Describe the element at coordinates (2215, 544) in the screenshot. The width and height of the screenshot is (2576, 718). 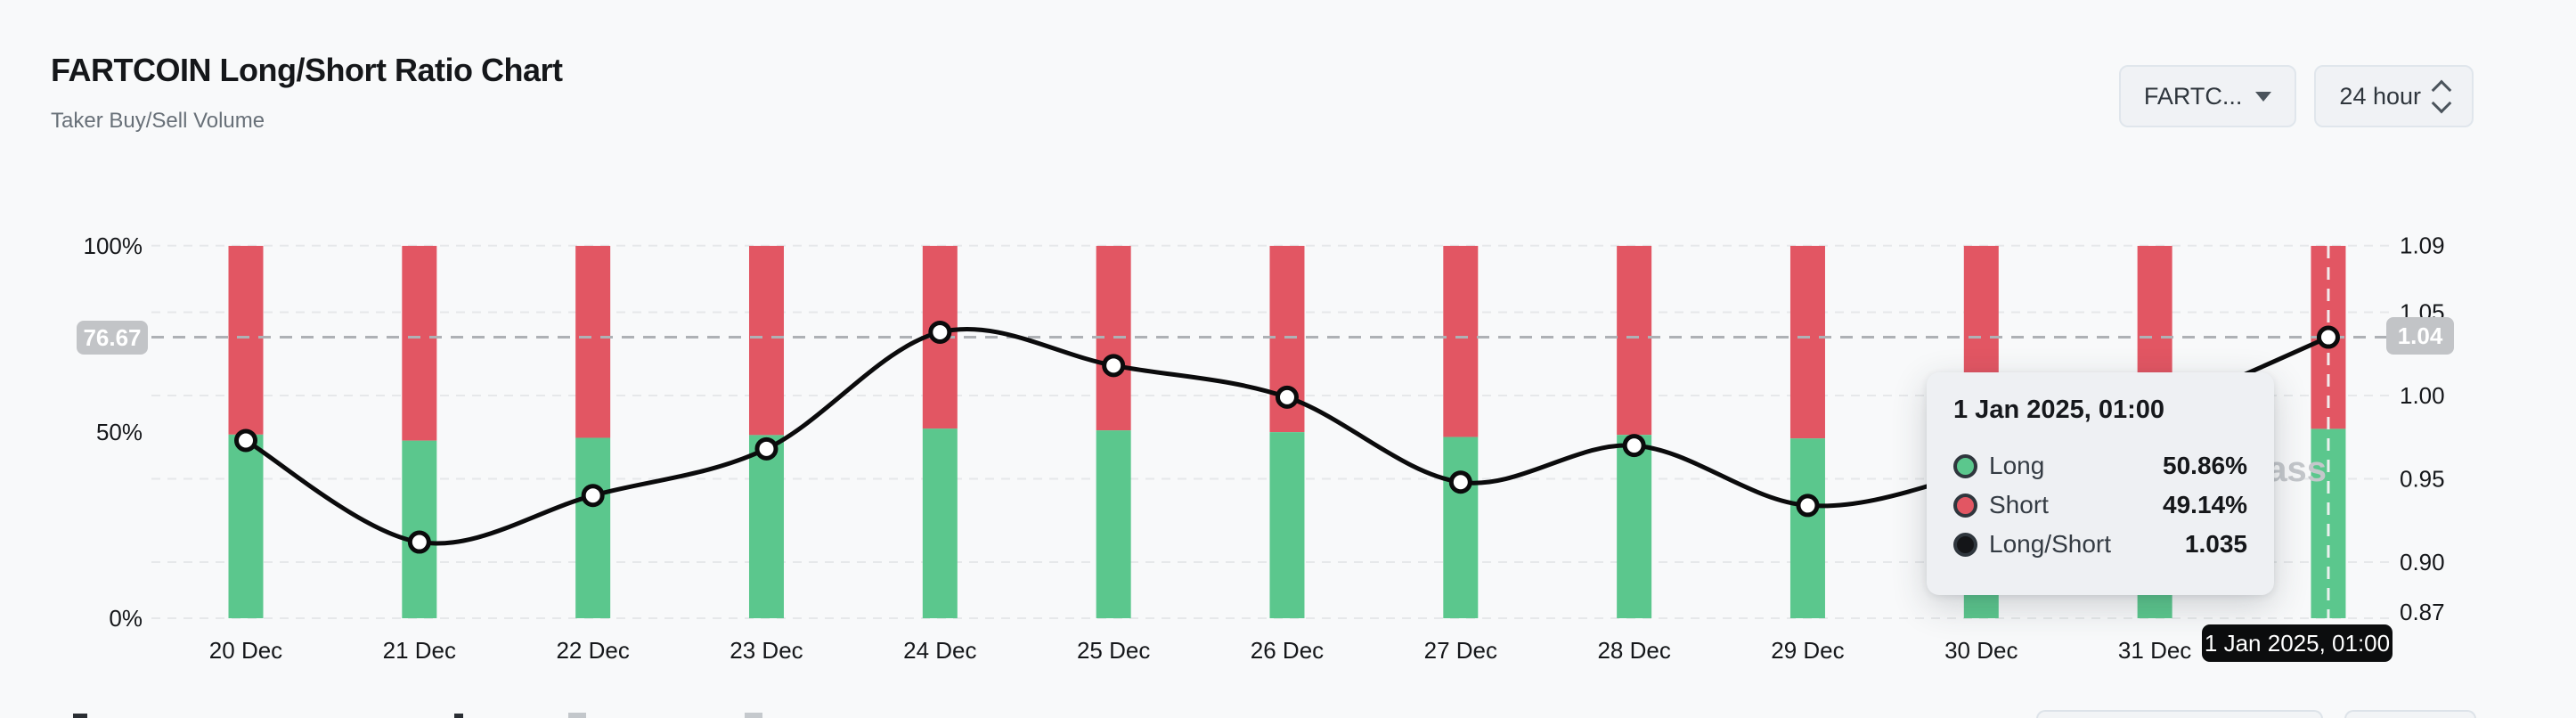
I see `tooltip-row-value: 1.035` at that location.